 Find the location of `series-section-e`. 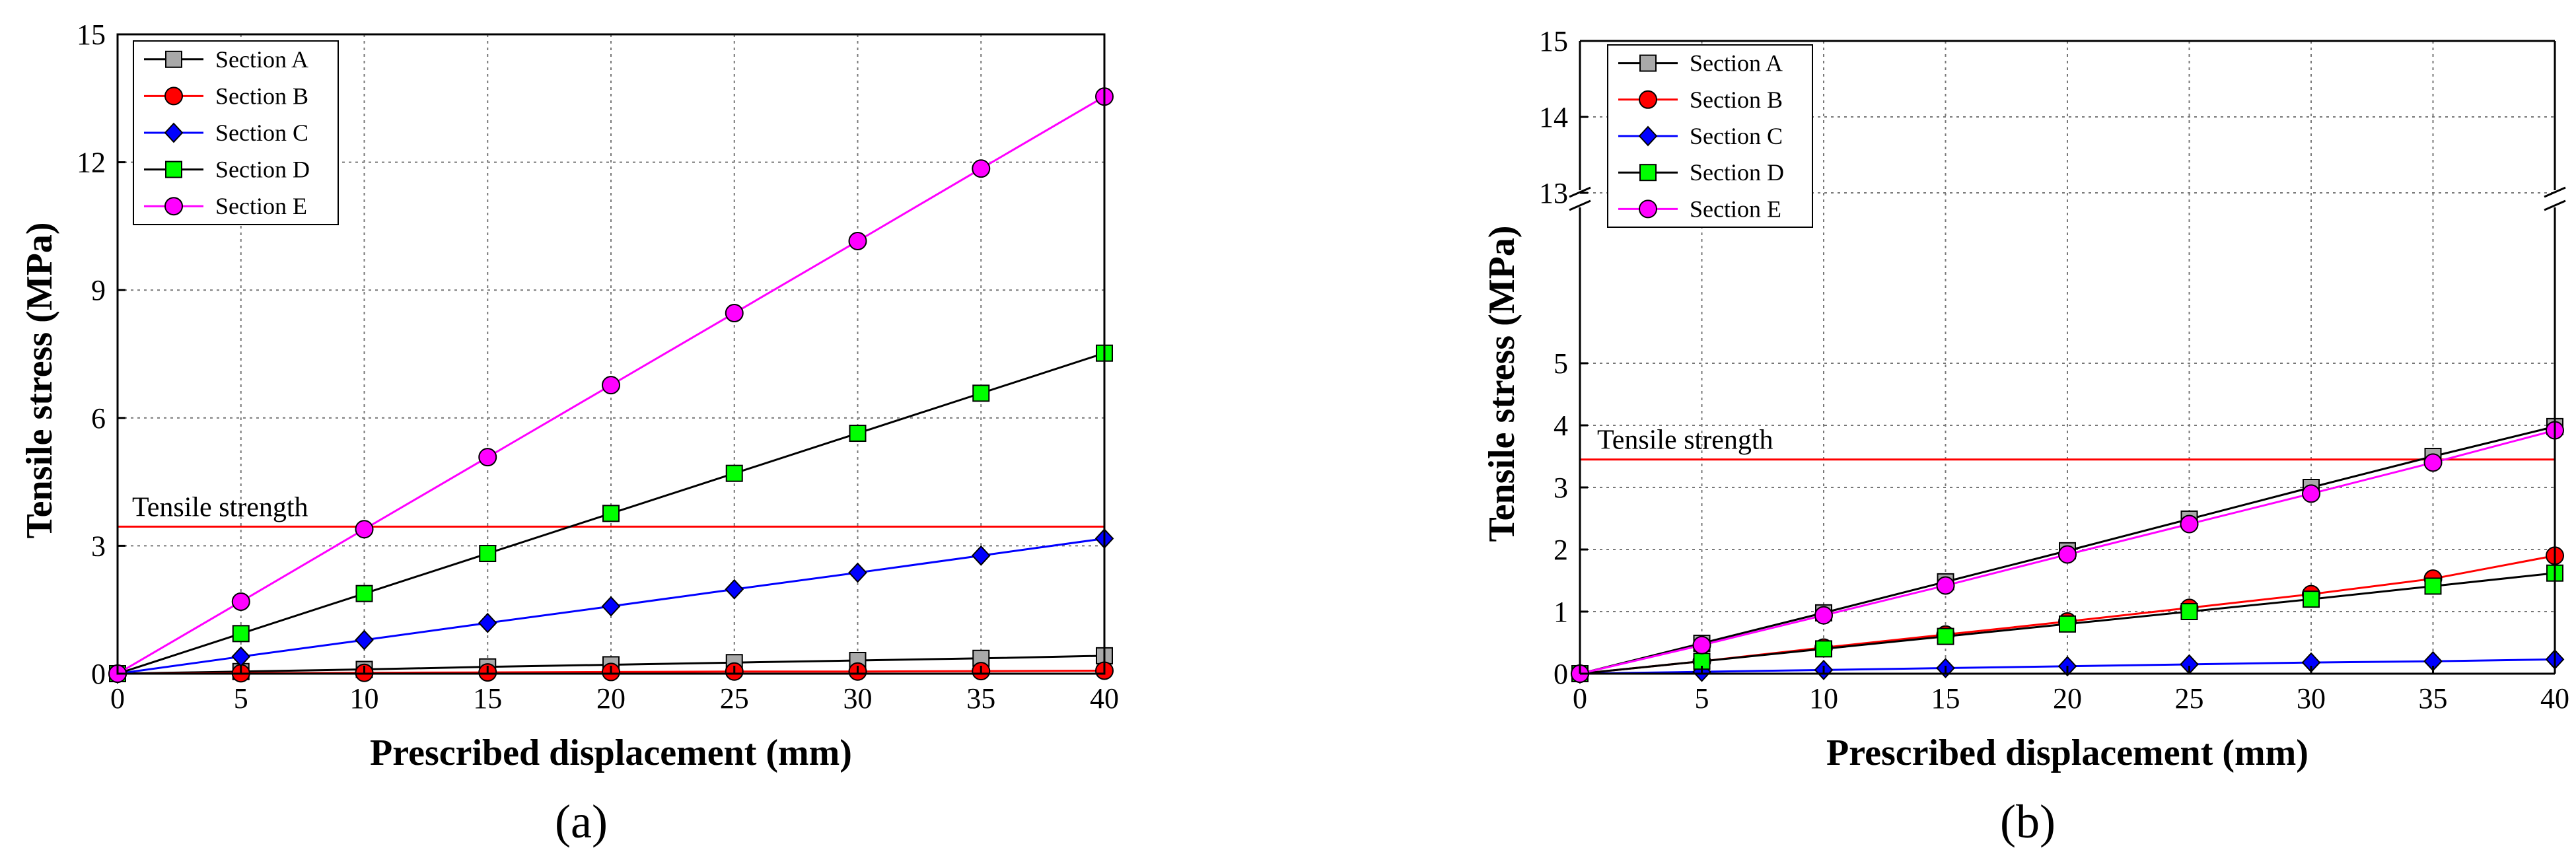

series-section-e is located at coordinates (2068, 552).